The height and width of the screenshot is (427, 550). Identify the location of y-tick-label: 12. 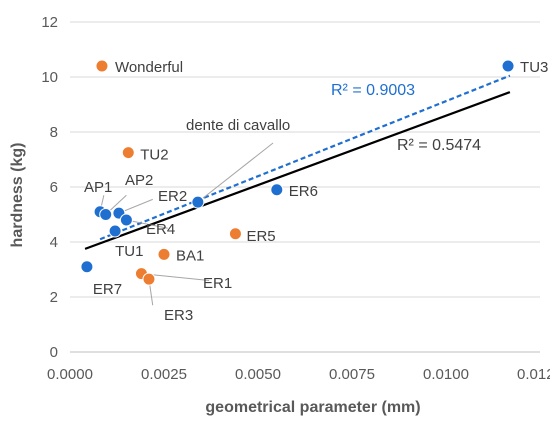
(49, 22).